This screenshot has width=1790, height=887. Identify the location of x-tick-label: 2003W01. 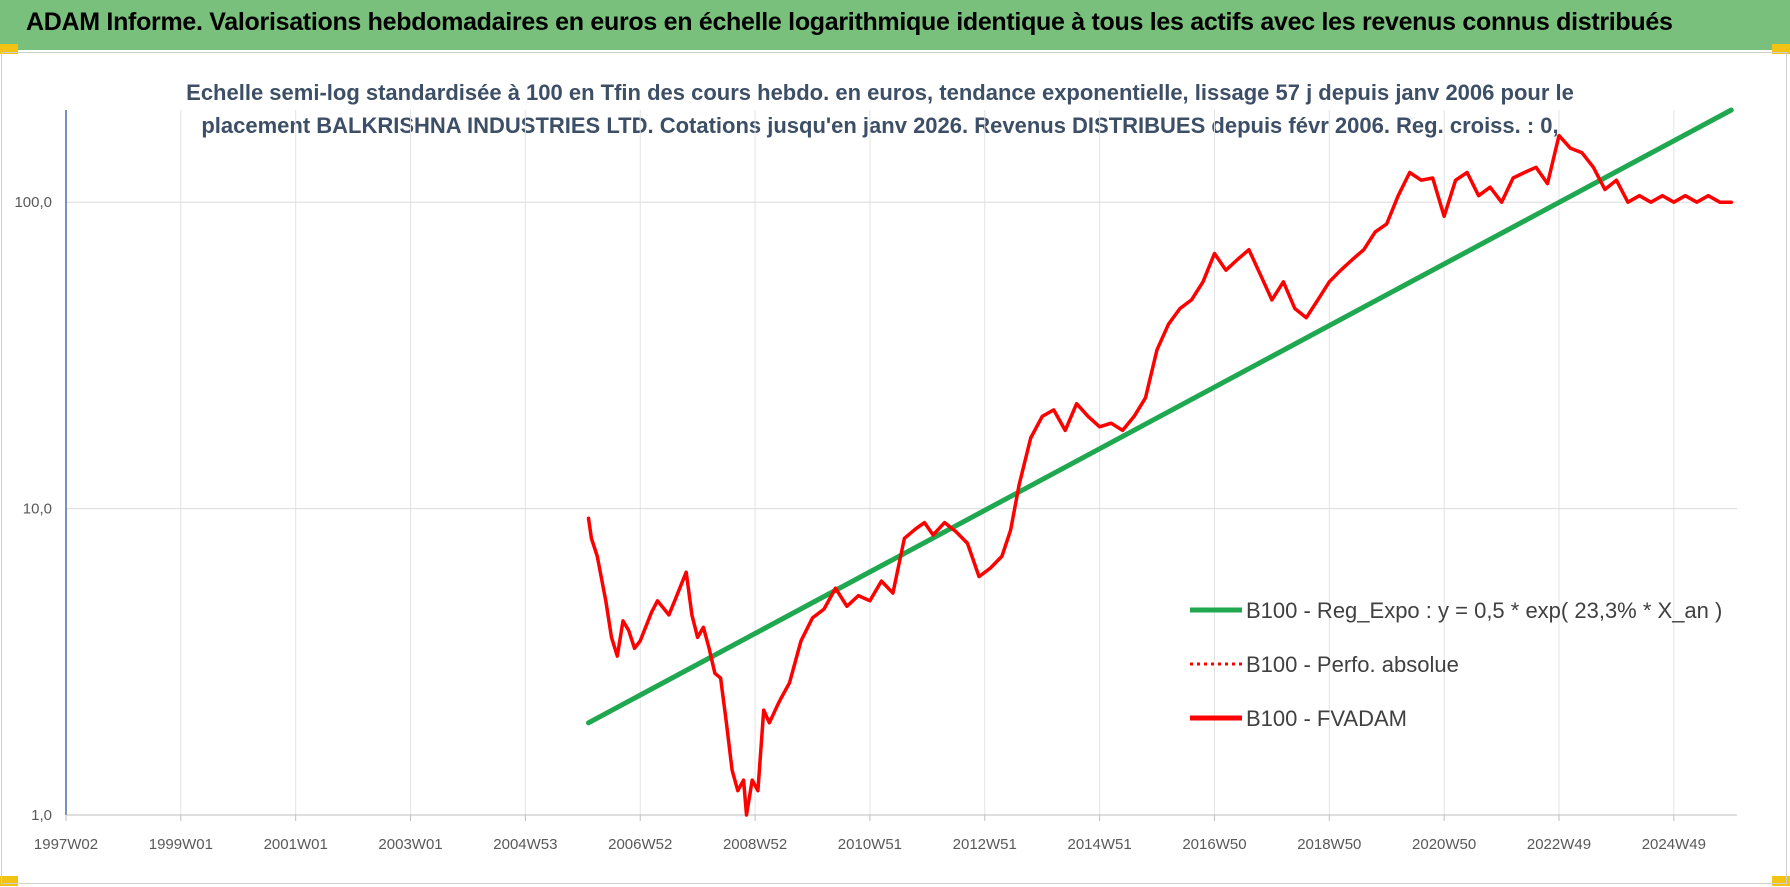
(410, 844).